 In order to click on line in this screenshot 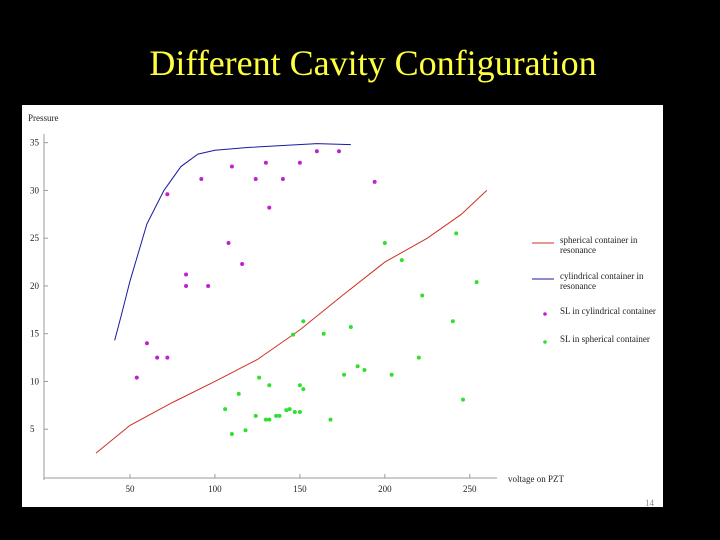, I will do `click(232, 242)`.